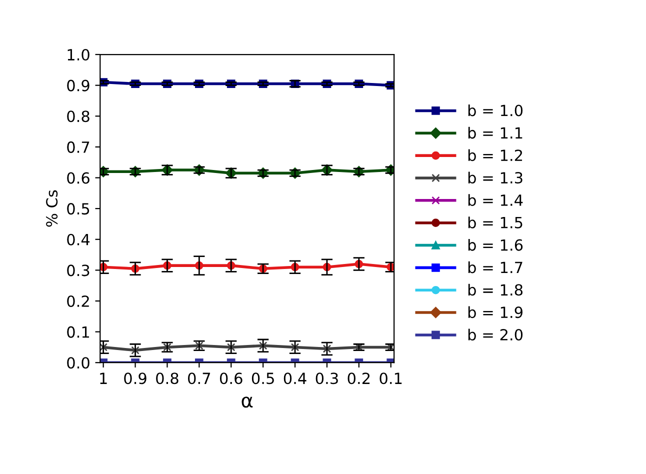  I want to click on legend-label: b = 1.1, so click(495, 132).